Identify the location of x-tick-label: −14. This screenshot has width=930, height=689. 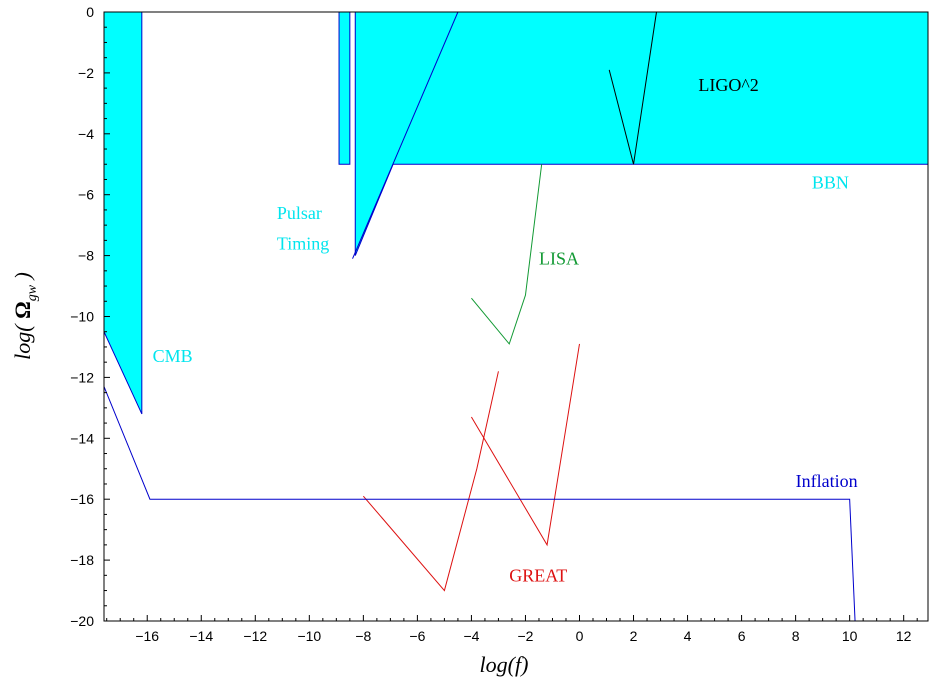
(201, 636).